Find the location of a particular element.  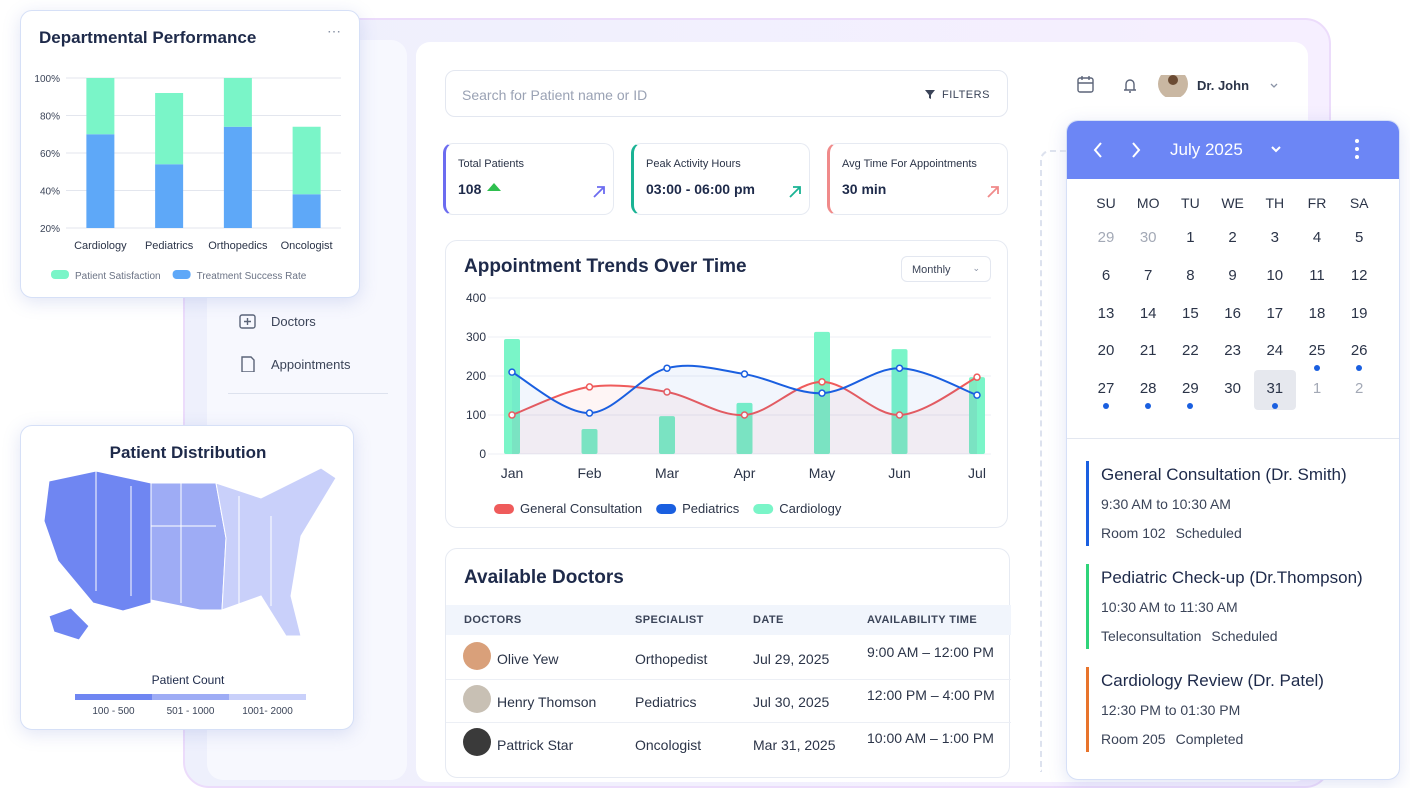

calendar-icon is located at coordinates (1085, 85).